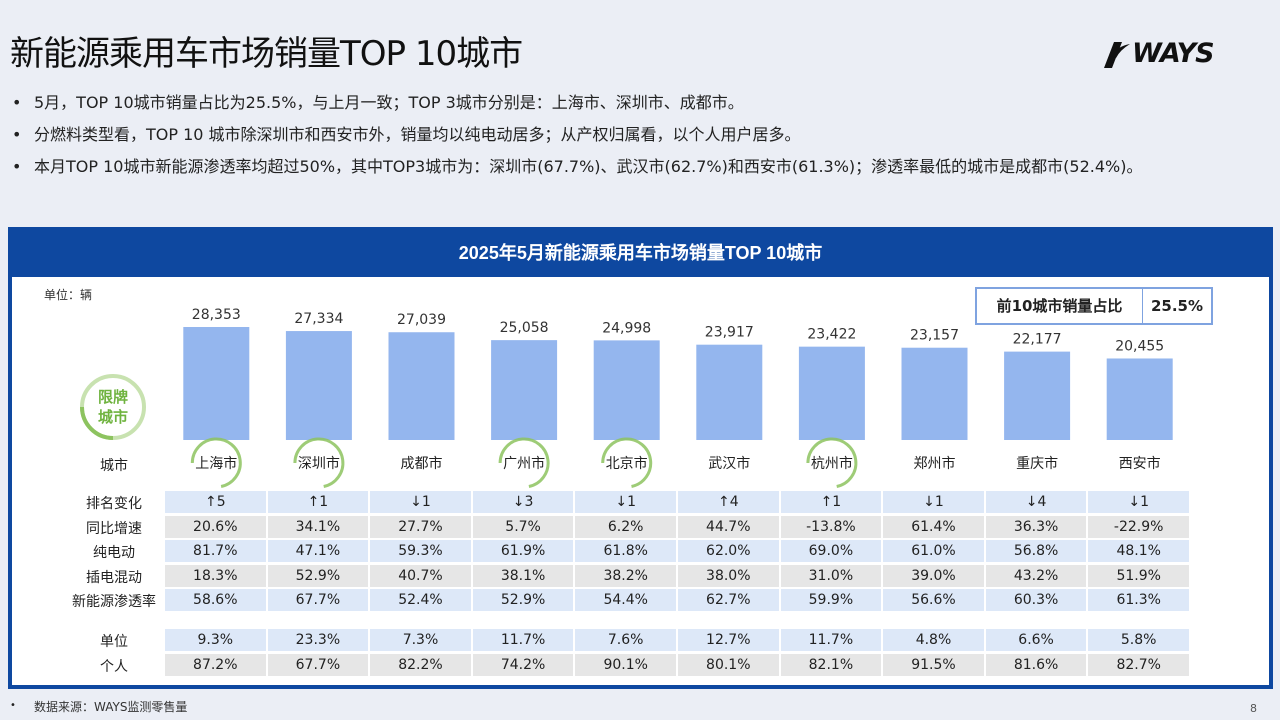  I want to click on table-cell: 62.0%, so click(728, 551).